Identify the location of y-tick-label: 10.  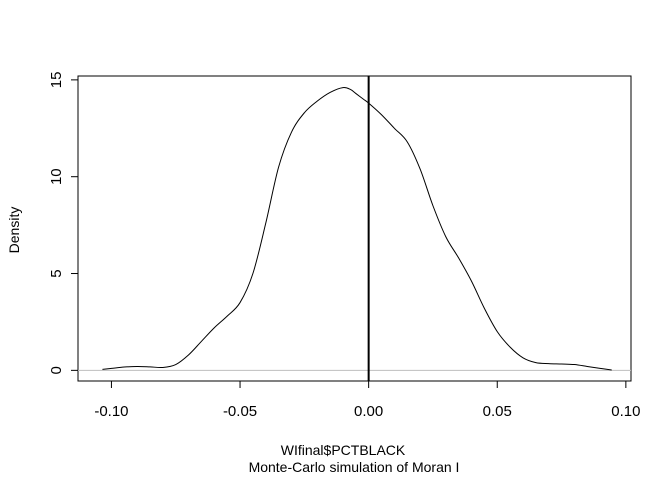
(56, 176).